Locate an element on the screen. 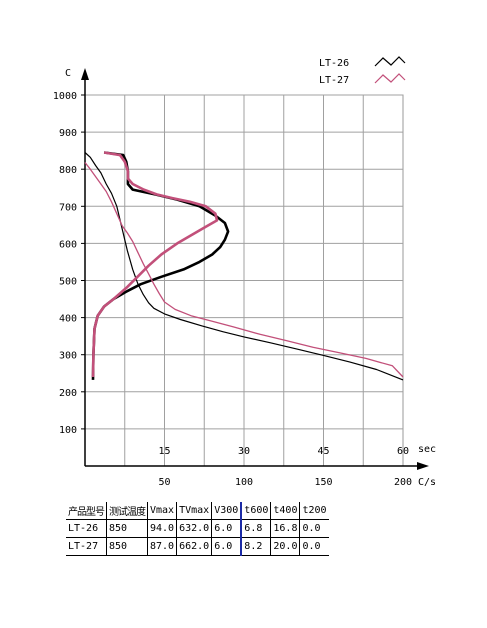  header-t400: t400 is located at coordinates (285, 511).